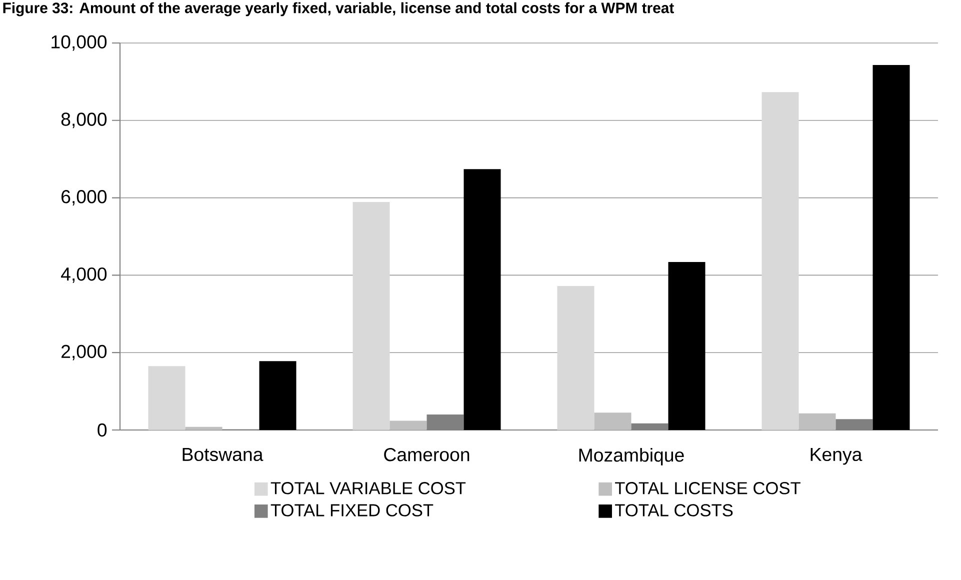  What do you see at coordinates (84, 120) in the screenshot?
I see `y-tick-label: 8,000` at bounding box center [84, 120].